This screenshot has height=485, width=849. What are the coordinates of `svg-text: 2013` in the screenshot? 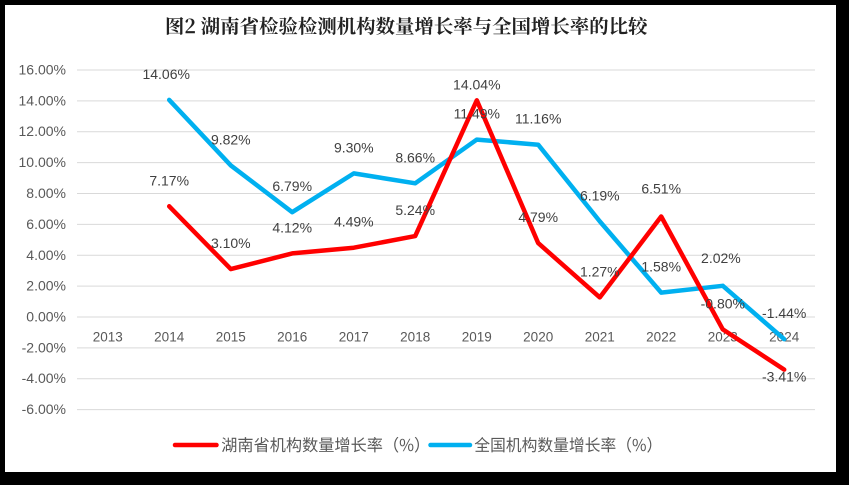 It's located at (108, 337).